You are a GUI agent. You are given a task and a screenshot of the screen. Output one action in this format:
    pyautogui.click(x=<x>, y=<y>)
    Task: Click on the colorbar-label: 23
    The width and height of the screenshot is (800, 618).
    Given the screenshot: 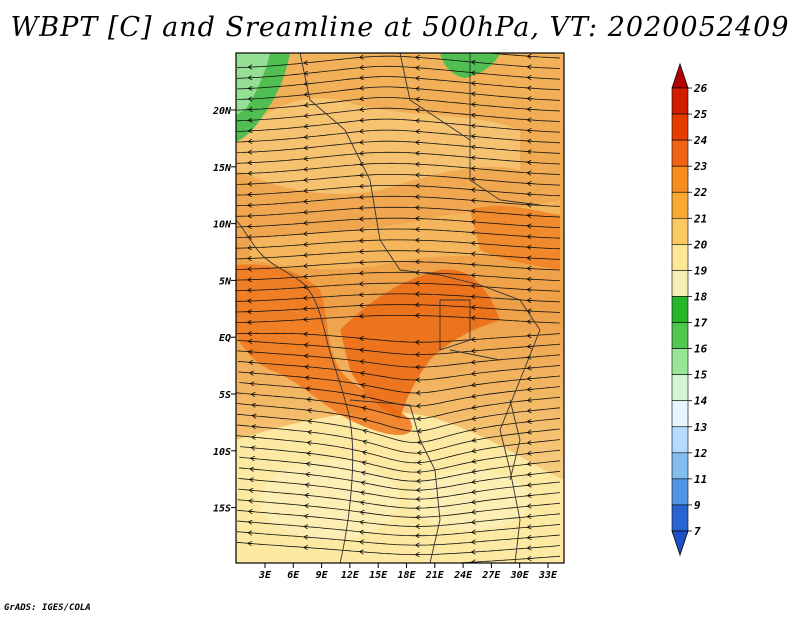 What is the action you would take?
    pyautogui.click(x=700, y=166)
    